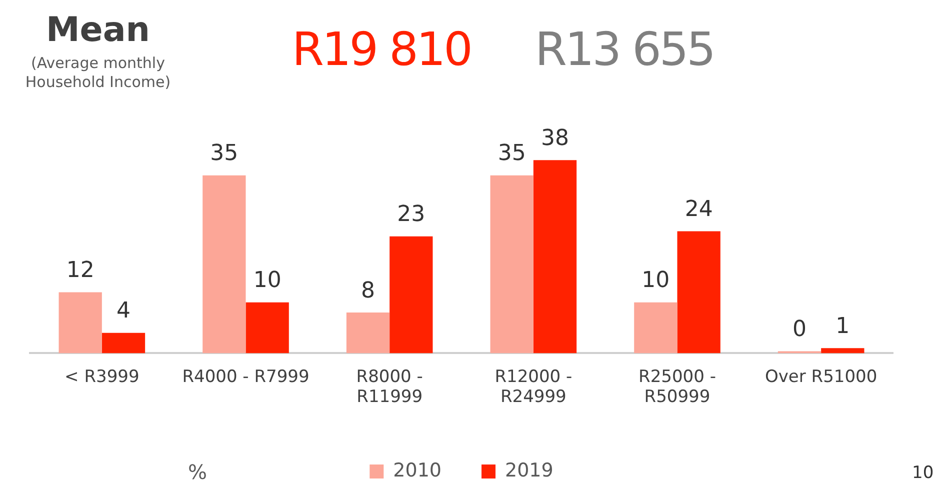 The image size is (947, 491). I want to click on x-tick-label: < R3999, so click(102, 376).